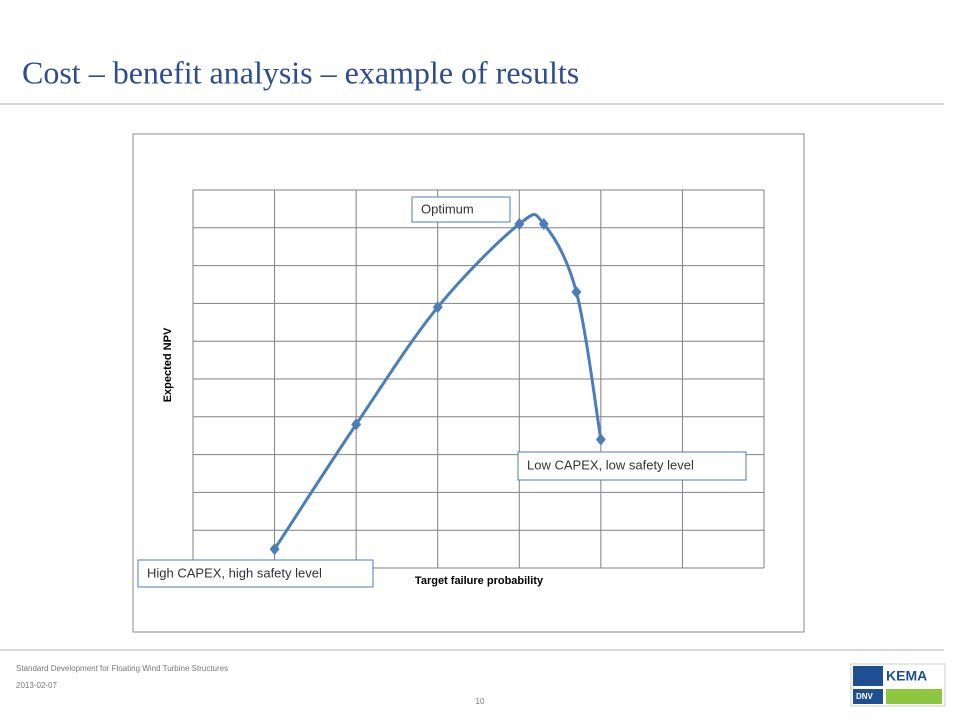 The height and width of the screenshot is (720, 960). Describe the element at coordinates (168, 364) in the screenshot. I see `y-axis-label: Expected NPV` at that location.